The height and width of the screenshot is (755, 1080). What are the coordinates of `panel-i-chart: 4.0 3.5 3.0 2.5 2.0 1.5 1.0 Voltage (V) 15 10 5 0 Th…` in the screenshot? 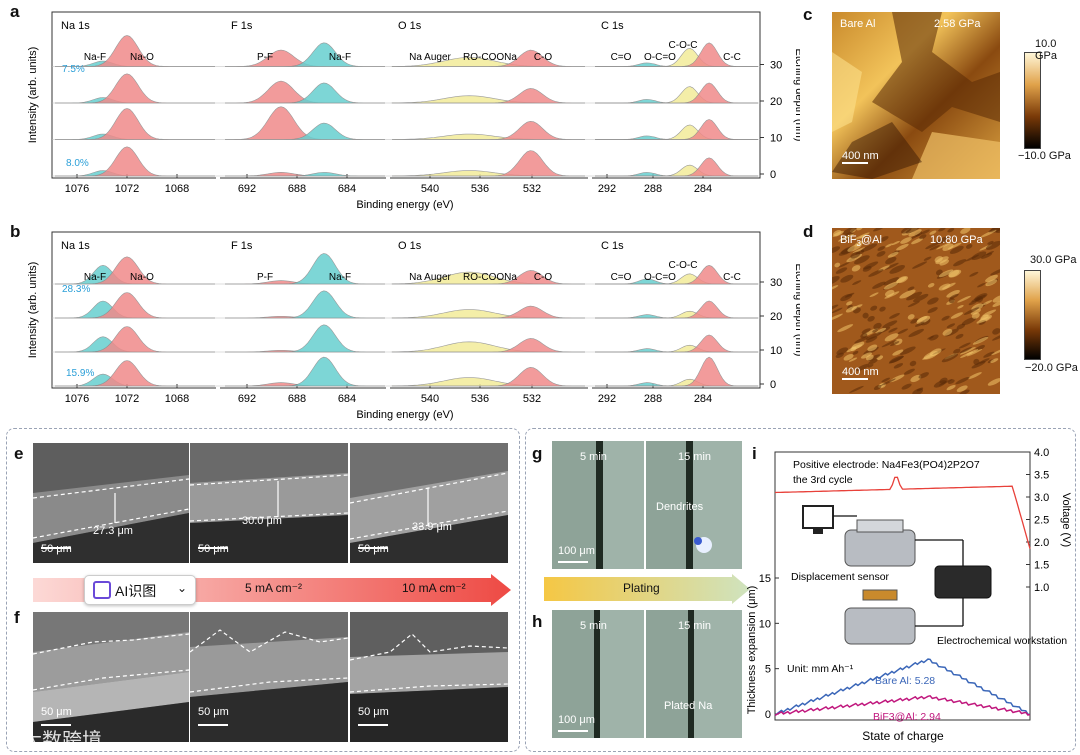 It's located at (909, 595).